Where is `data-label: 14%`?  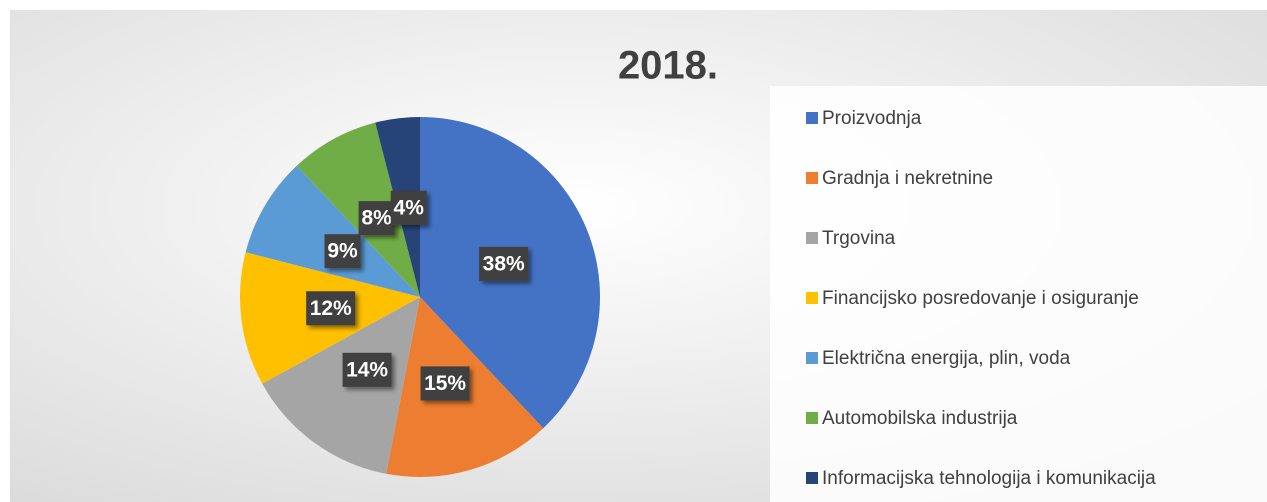
data-label: 14% is located at coordinates (367, 369).